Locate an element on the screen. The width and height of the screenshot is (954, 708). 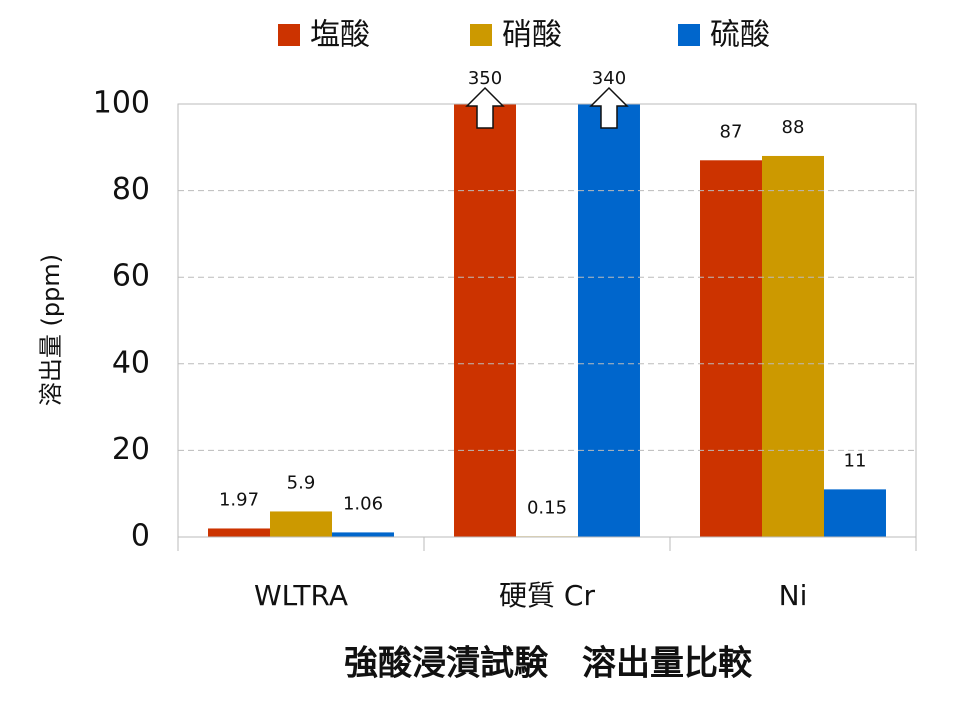
y-tick-label: 40 is located at coordinates (131, 362).